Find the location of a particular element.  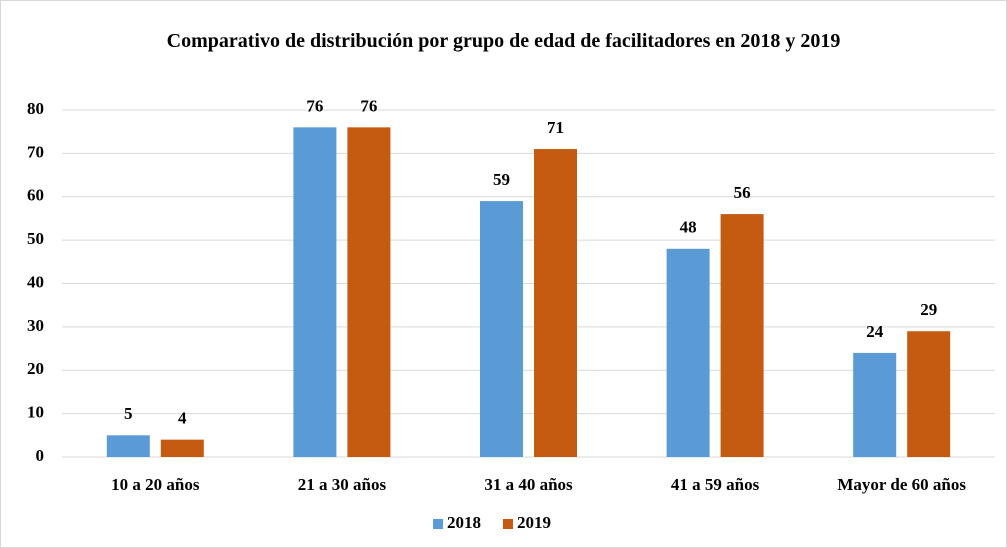

x-tick-label: 41 a 59 años is located at coordinates (715, 484).